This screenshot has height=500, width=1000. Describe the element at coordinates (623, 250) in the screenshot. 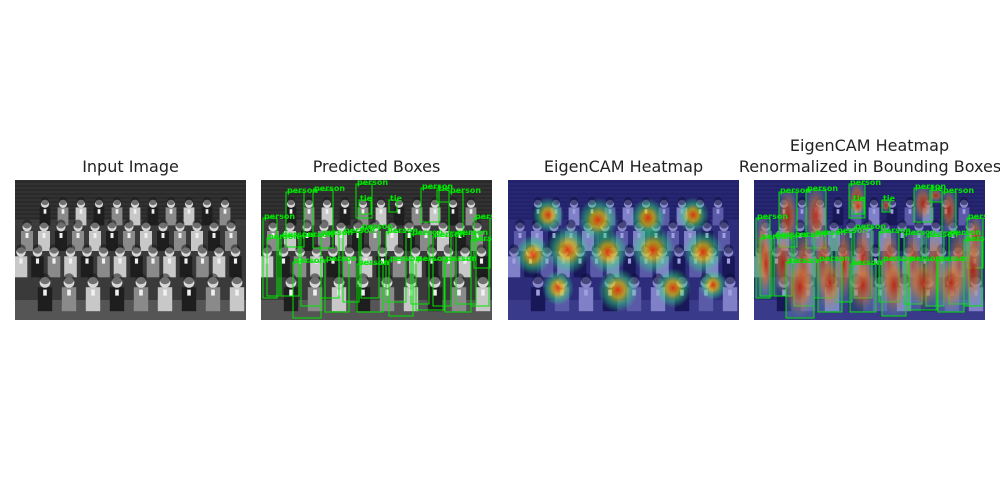

I see `eigencam-heatmap-image` at that location.